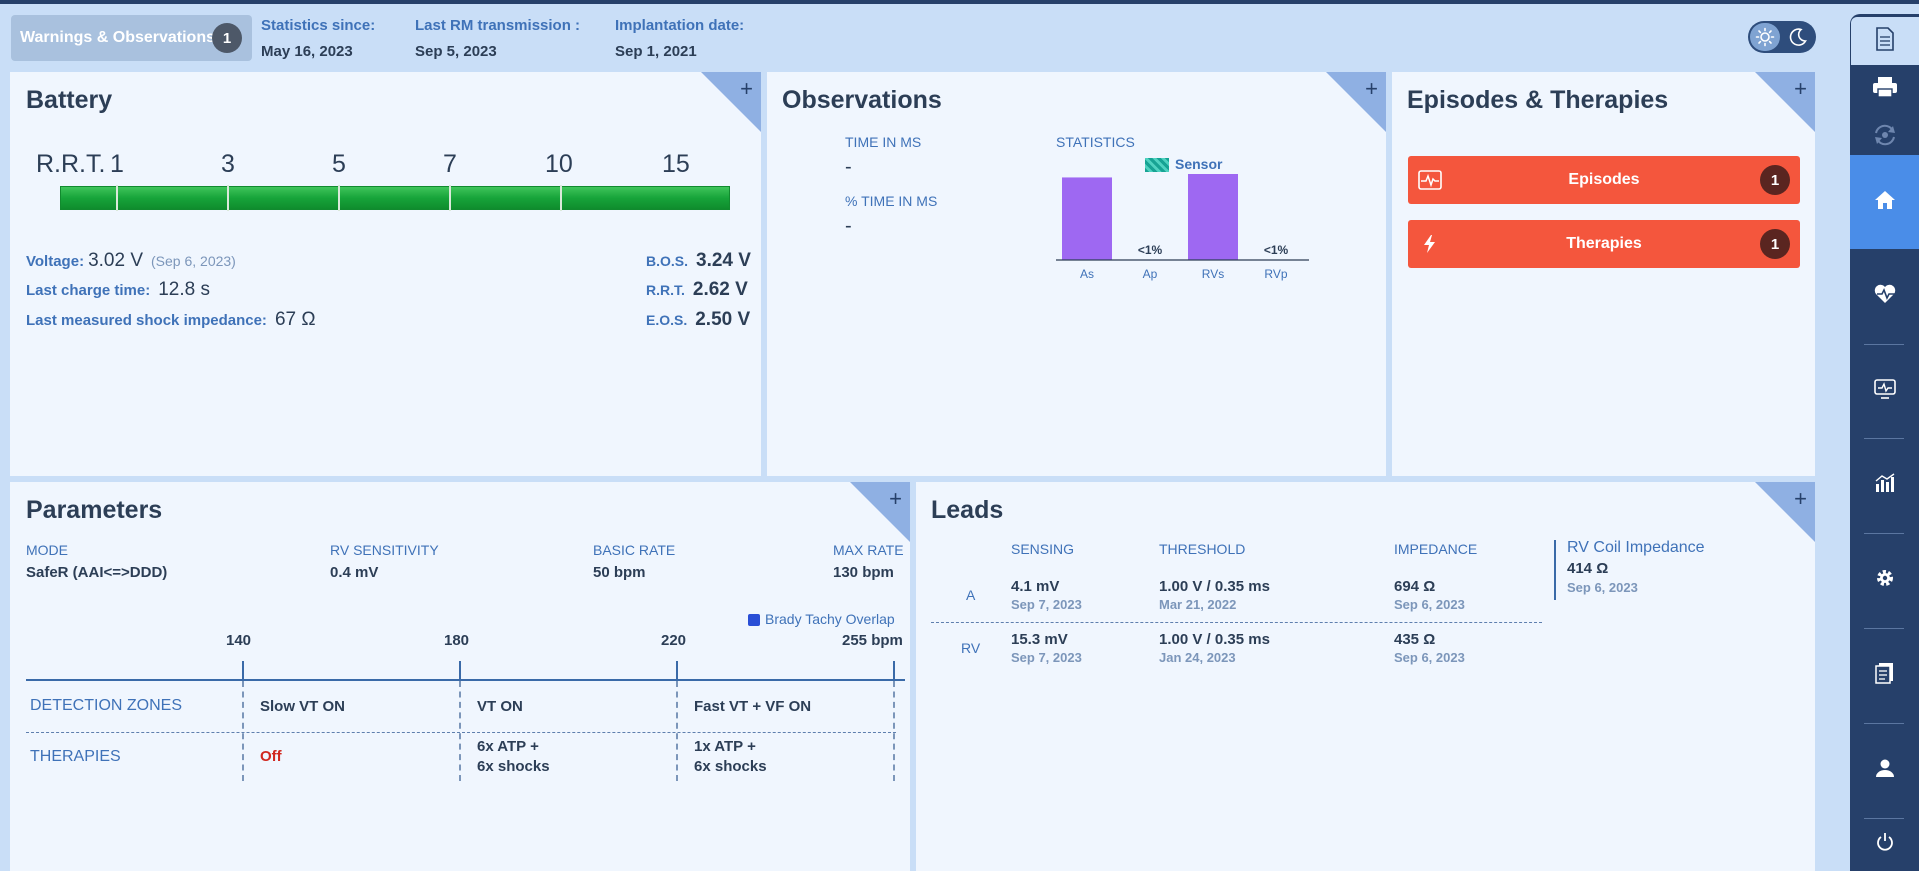  What do you see at coordinates (1798, 37) in the screenshot?
I see `moon-icon` at bounding box center [1798, 37].